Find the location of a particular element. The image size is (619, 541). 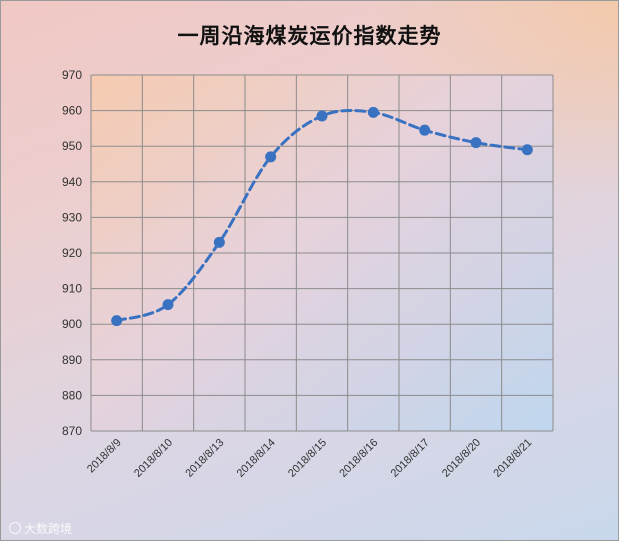

y-tick-label: 930 is located at coordinates (72, 217).